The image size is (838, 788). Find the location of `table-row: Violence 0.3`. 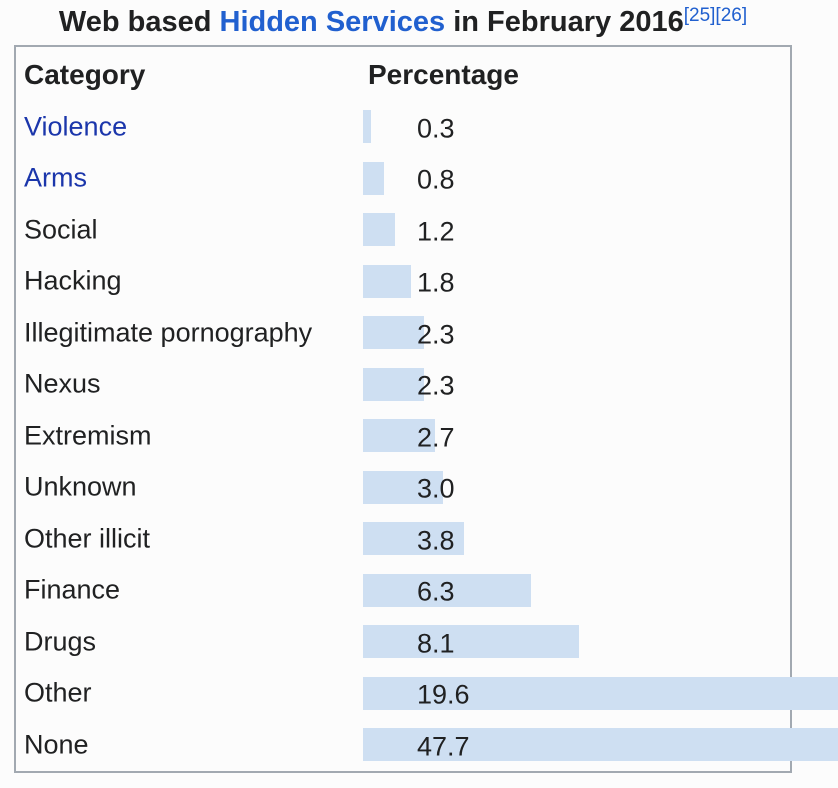

table-row: Violence 0.3 is located at coordinates (403, 127).